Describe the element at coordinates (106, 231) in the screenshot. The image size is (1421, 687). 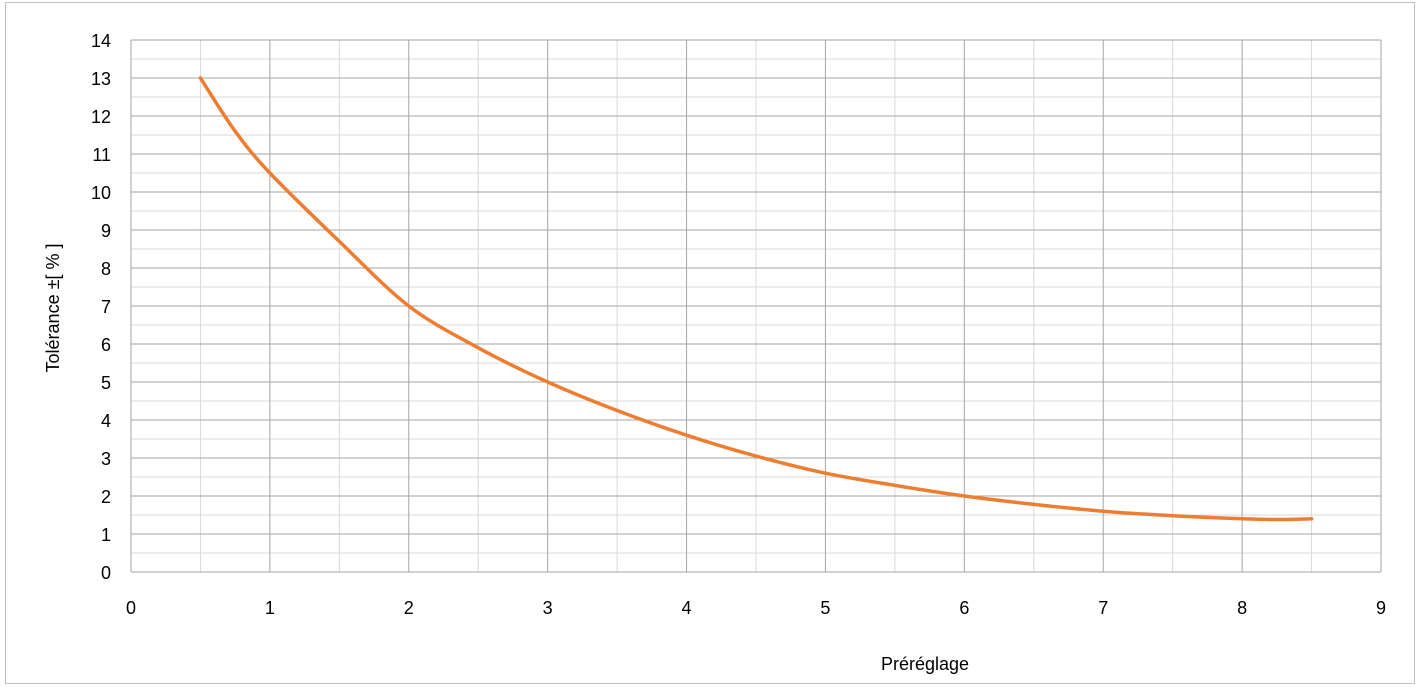
I see `y-tick-label: 9` at that location.